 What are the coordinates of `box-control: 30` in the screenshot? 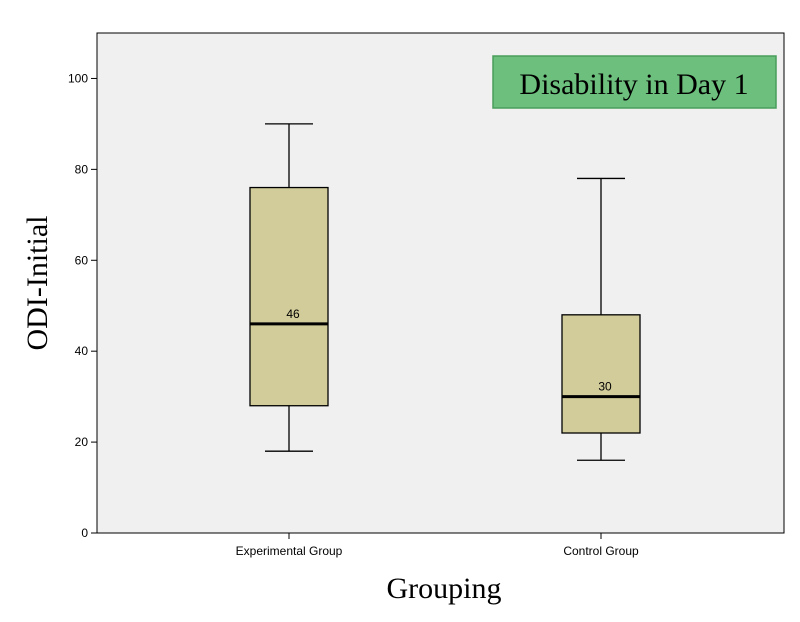 It's located at (601, 319).